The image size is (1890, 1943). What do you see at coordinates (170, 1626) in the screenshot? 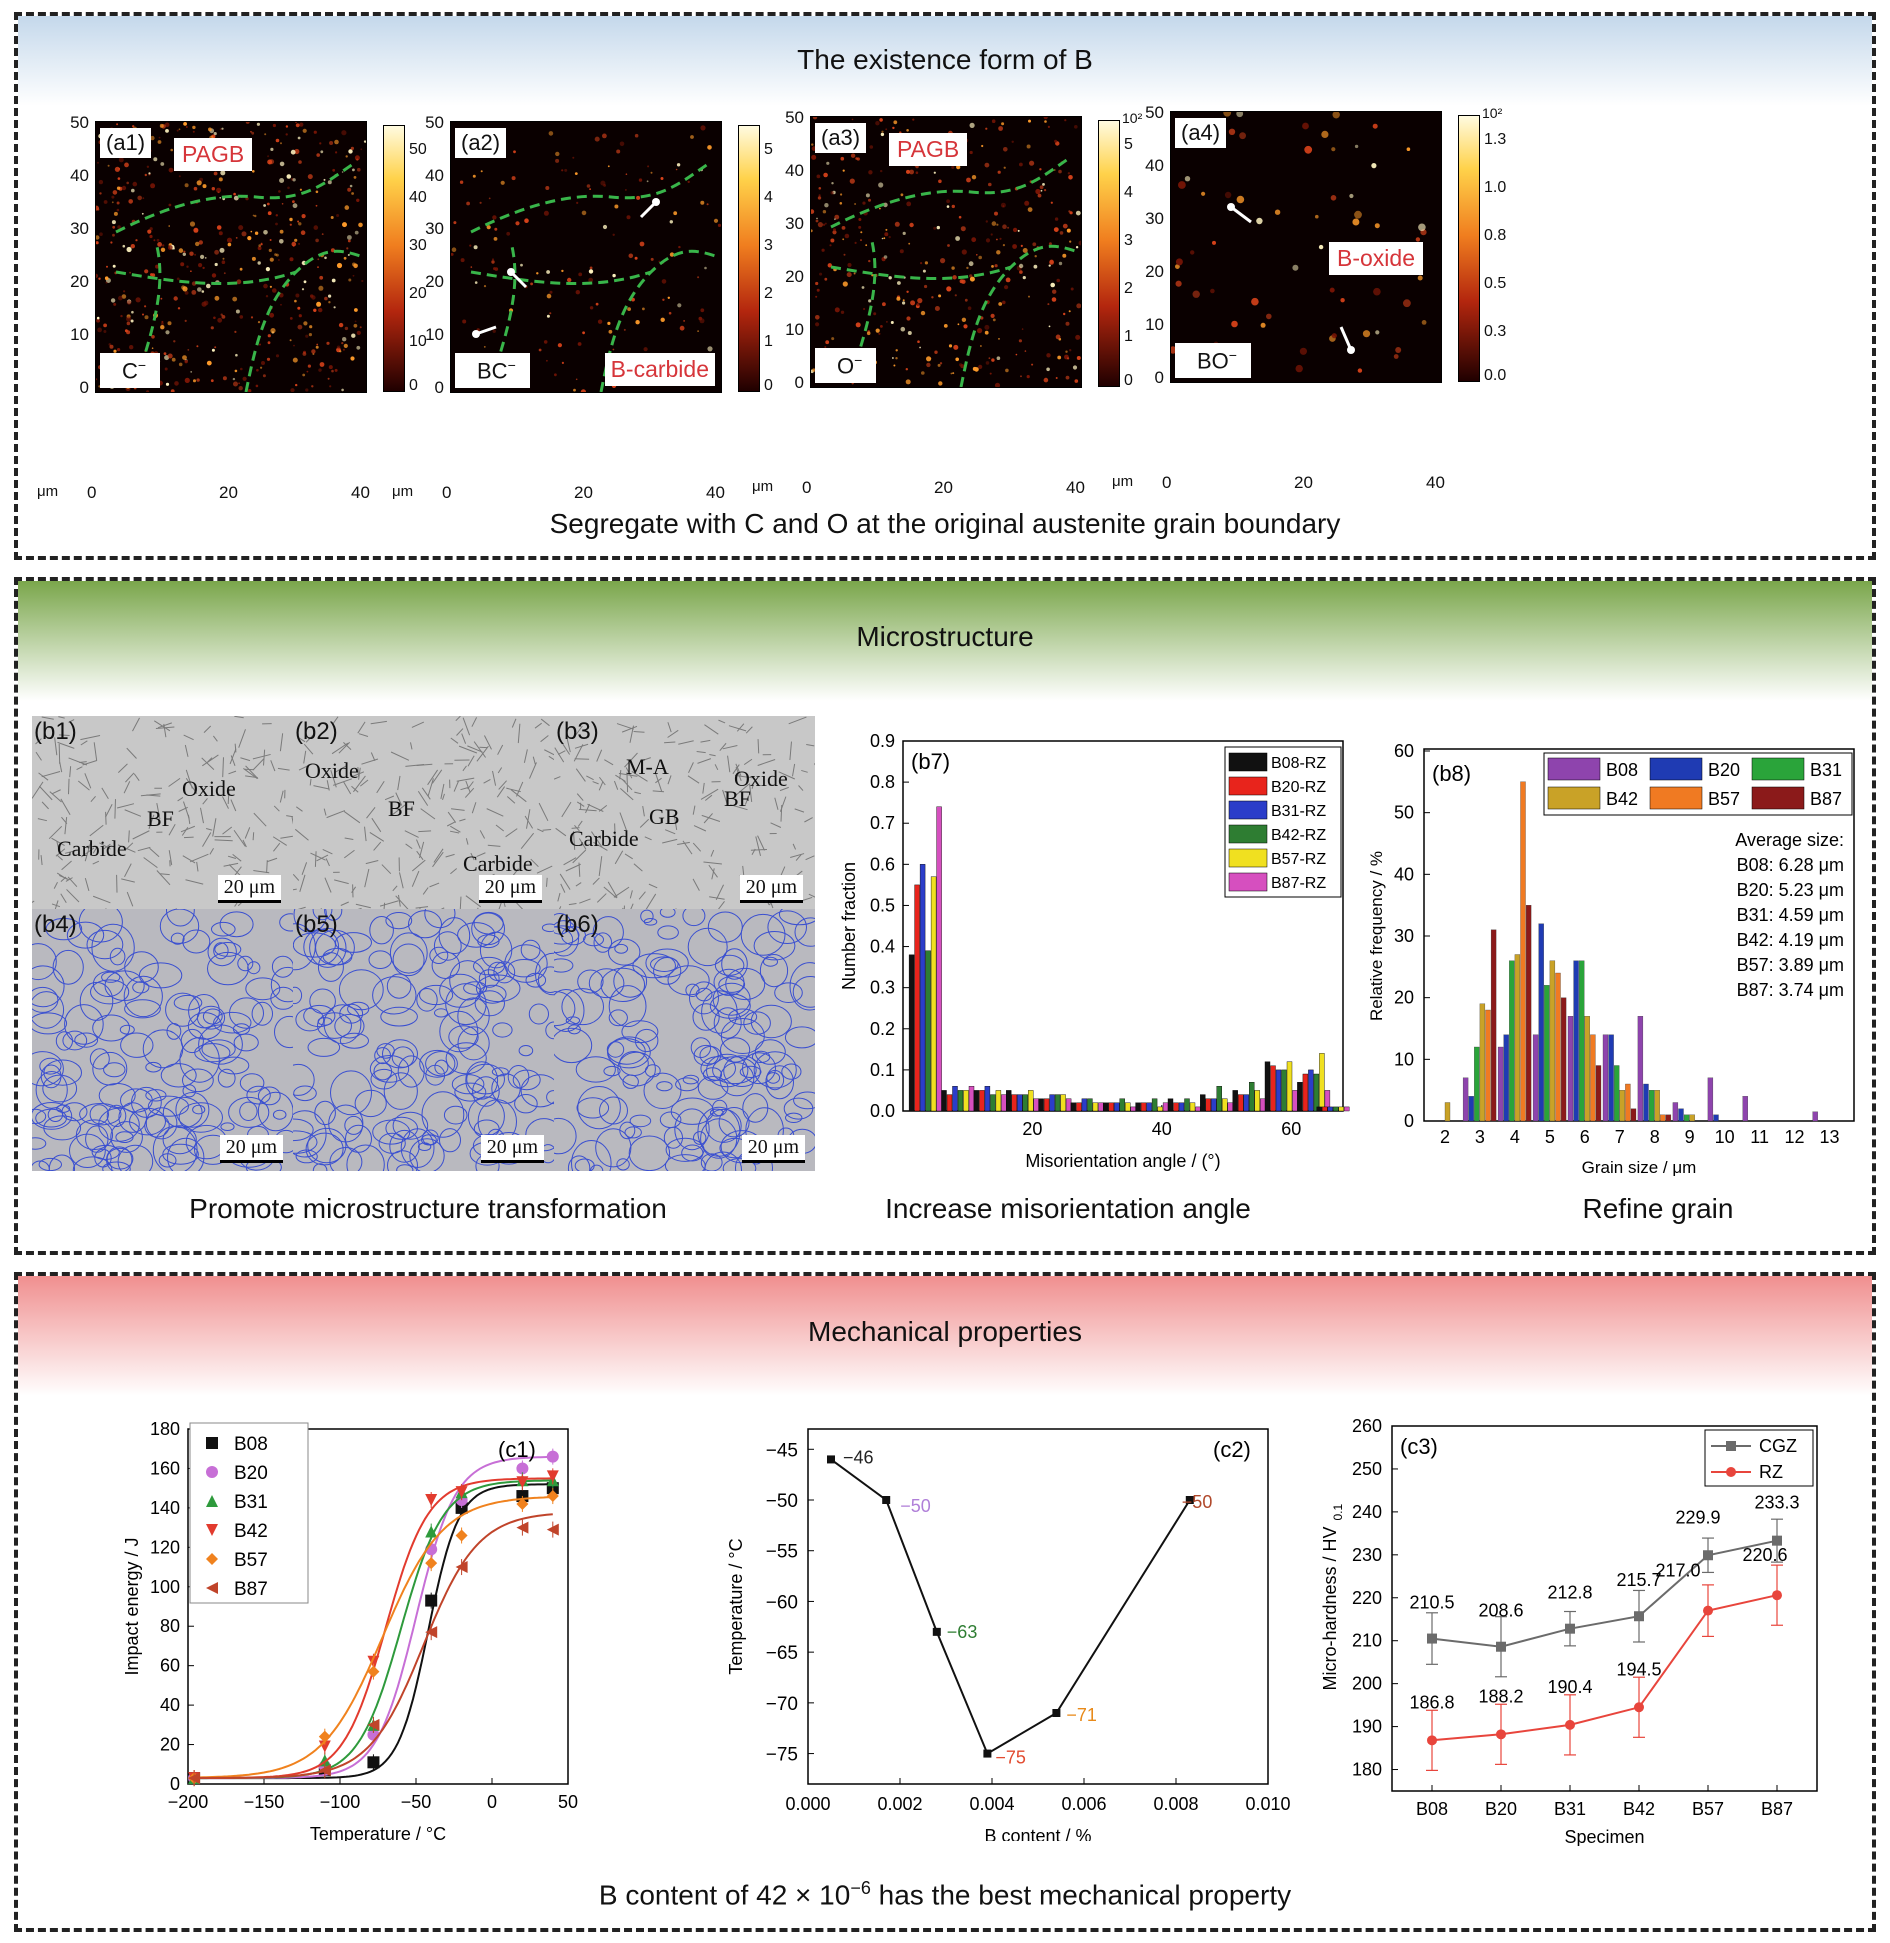
I see `y-tick-label: 80` at bounding box center [170, 1626].